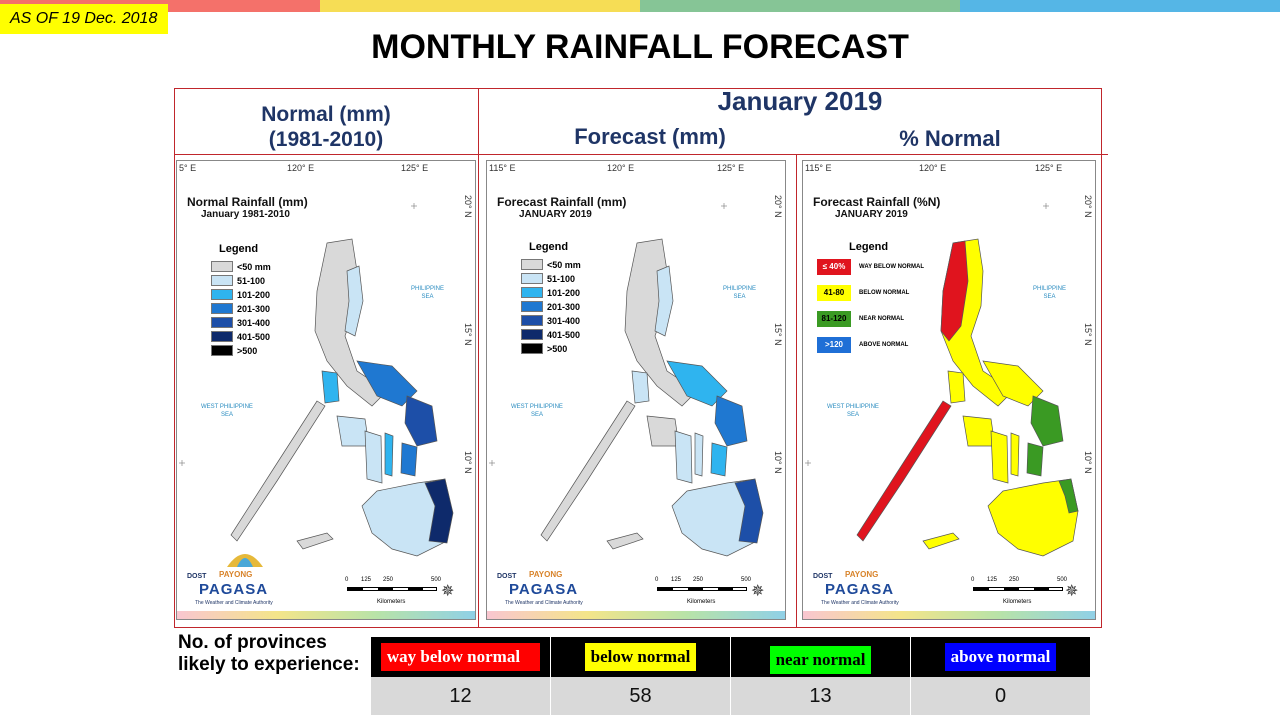  I want to click on legend-item: 41-80 BELOW NORMAL, so click(863, 293).